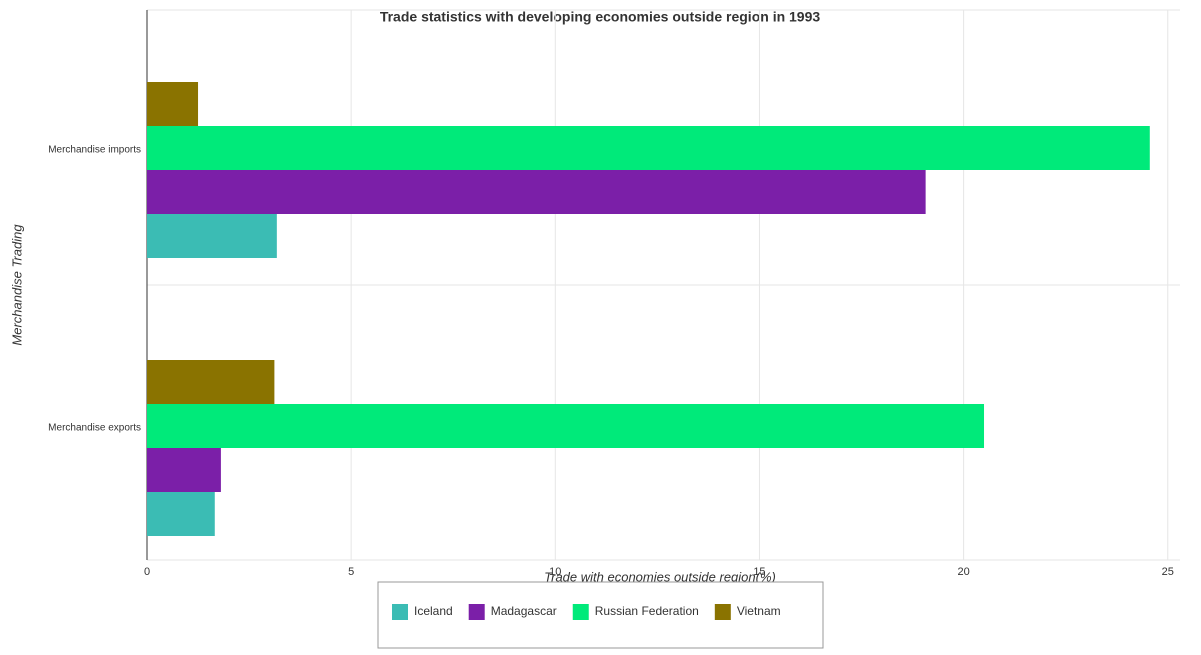 The image size is (1201, 655). What do you see at coordinates (1168, 572) in the screenshot?
I see `x-tick-label: 25` at bounding box center [1168, 572].